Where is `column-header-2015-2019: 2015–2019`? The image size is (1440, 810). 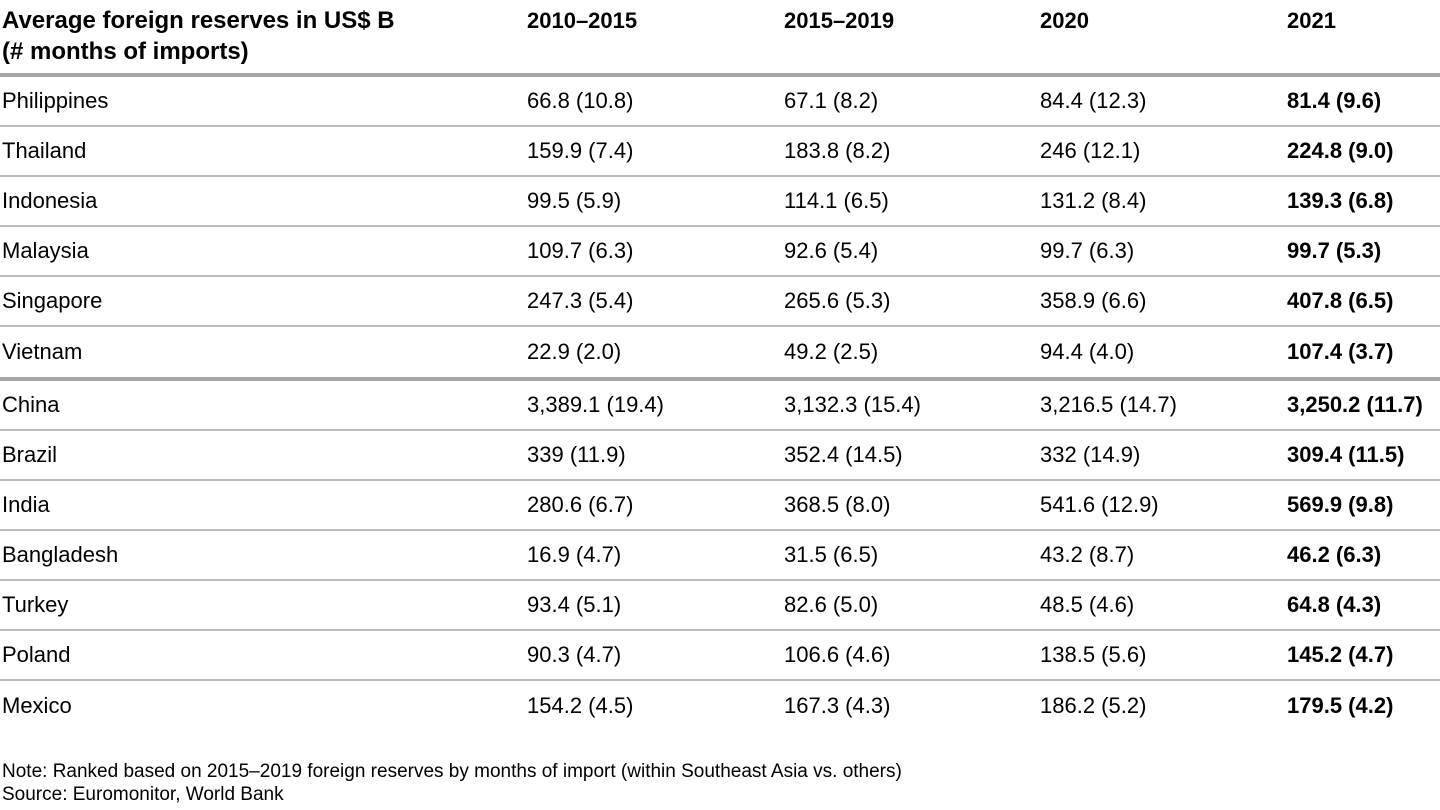 column-header-2015-2019: 2015–2019 is located at coordinates (839, 20).